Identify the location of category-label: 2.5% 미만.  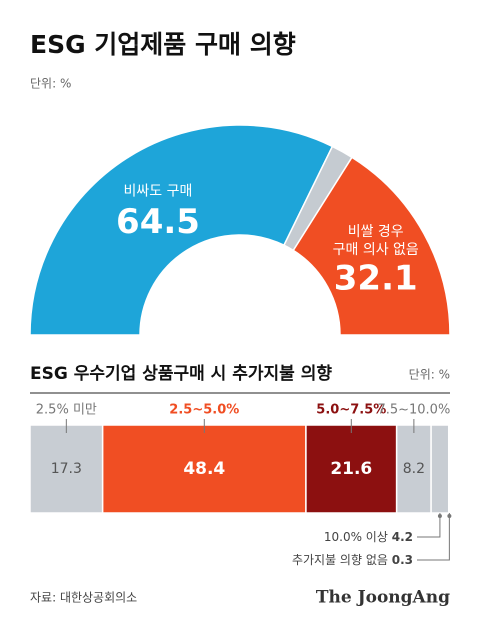
(66, 410).